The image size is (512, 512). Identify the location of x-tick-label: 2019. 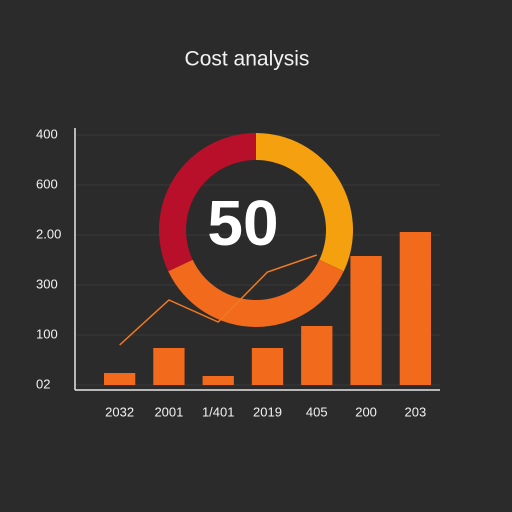
(267, 411).